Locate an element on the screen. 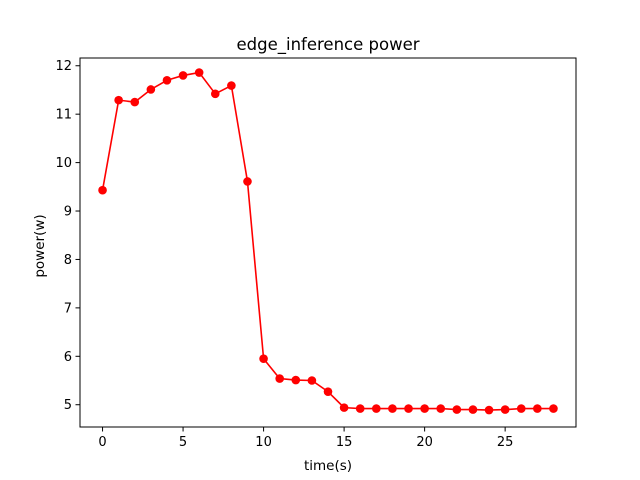 Image resolution: width=640 pixels, height=480 pixels. x-axis-label: time(s) is located at coordinates (328, 466).